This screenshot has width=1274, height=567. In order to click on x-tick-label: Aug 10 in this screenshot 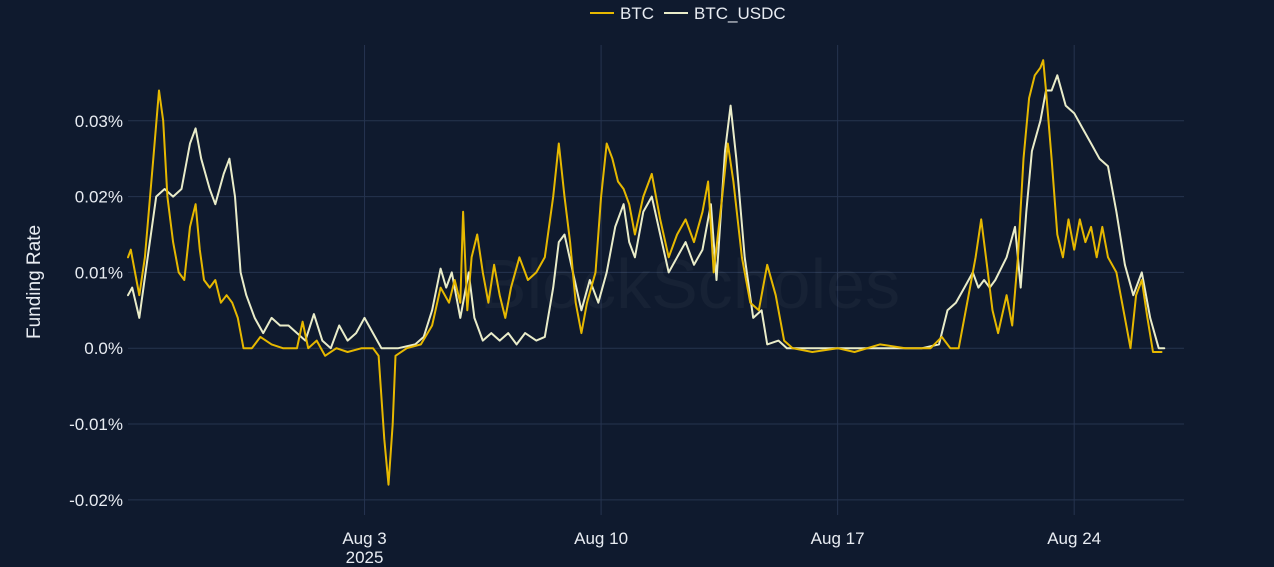, I will do `click(601, 538)`.